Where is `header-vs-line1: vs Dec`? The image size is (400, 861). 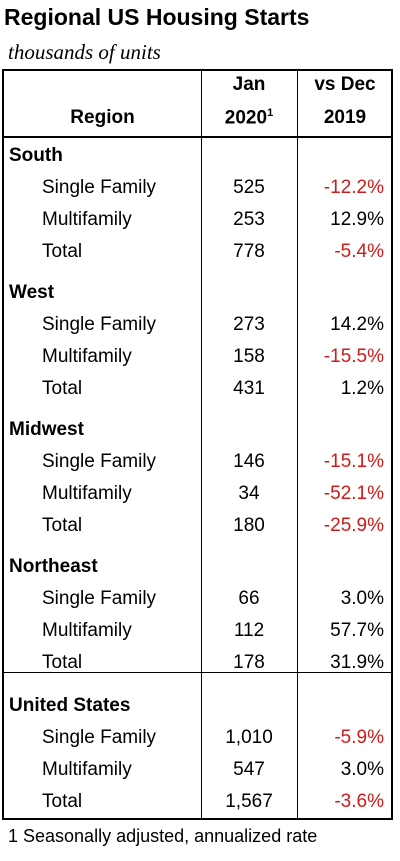
header-vs-line1: vs Dec is located at coordinates (345, 84).